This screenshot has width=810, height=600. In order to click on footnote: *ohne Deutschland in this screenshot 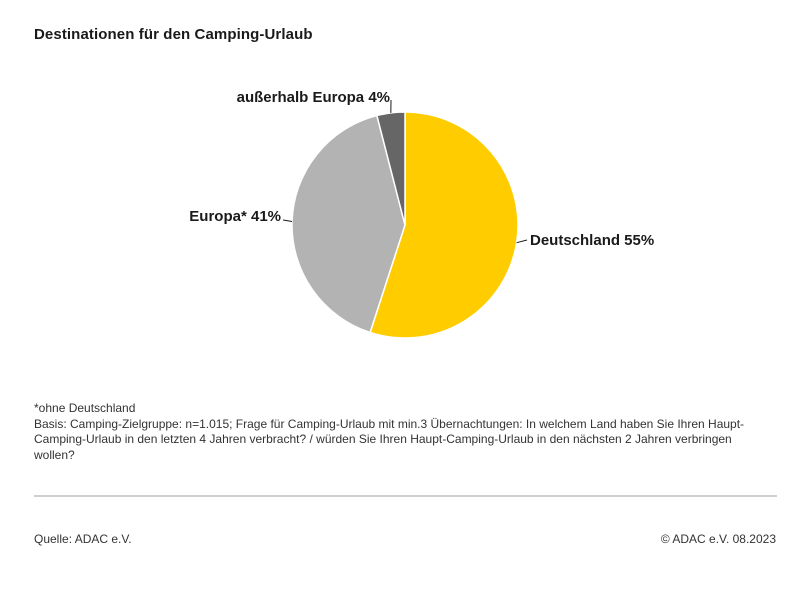, I will do `click(85, 408)`.